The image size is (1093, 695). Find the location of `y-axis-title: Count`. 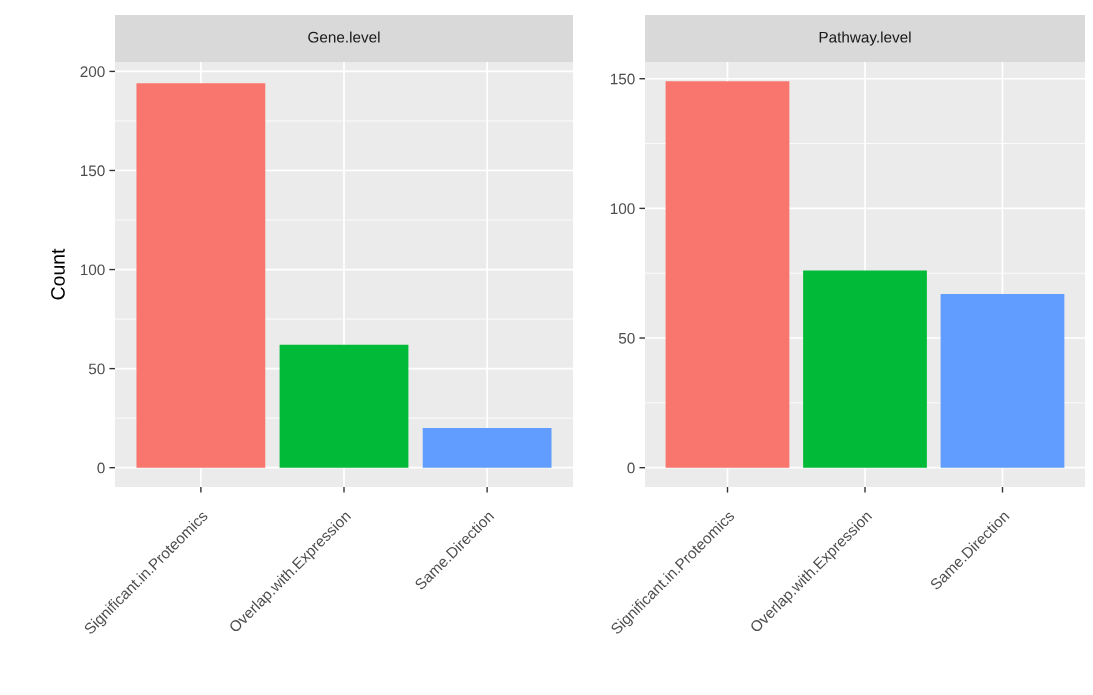

y-axis-title: Count is located at coordinates (58, 274).